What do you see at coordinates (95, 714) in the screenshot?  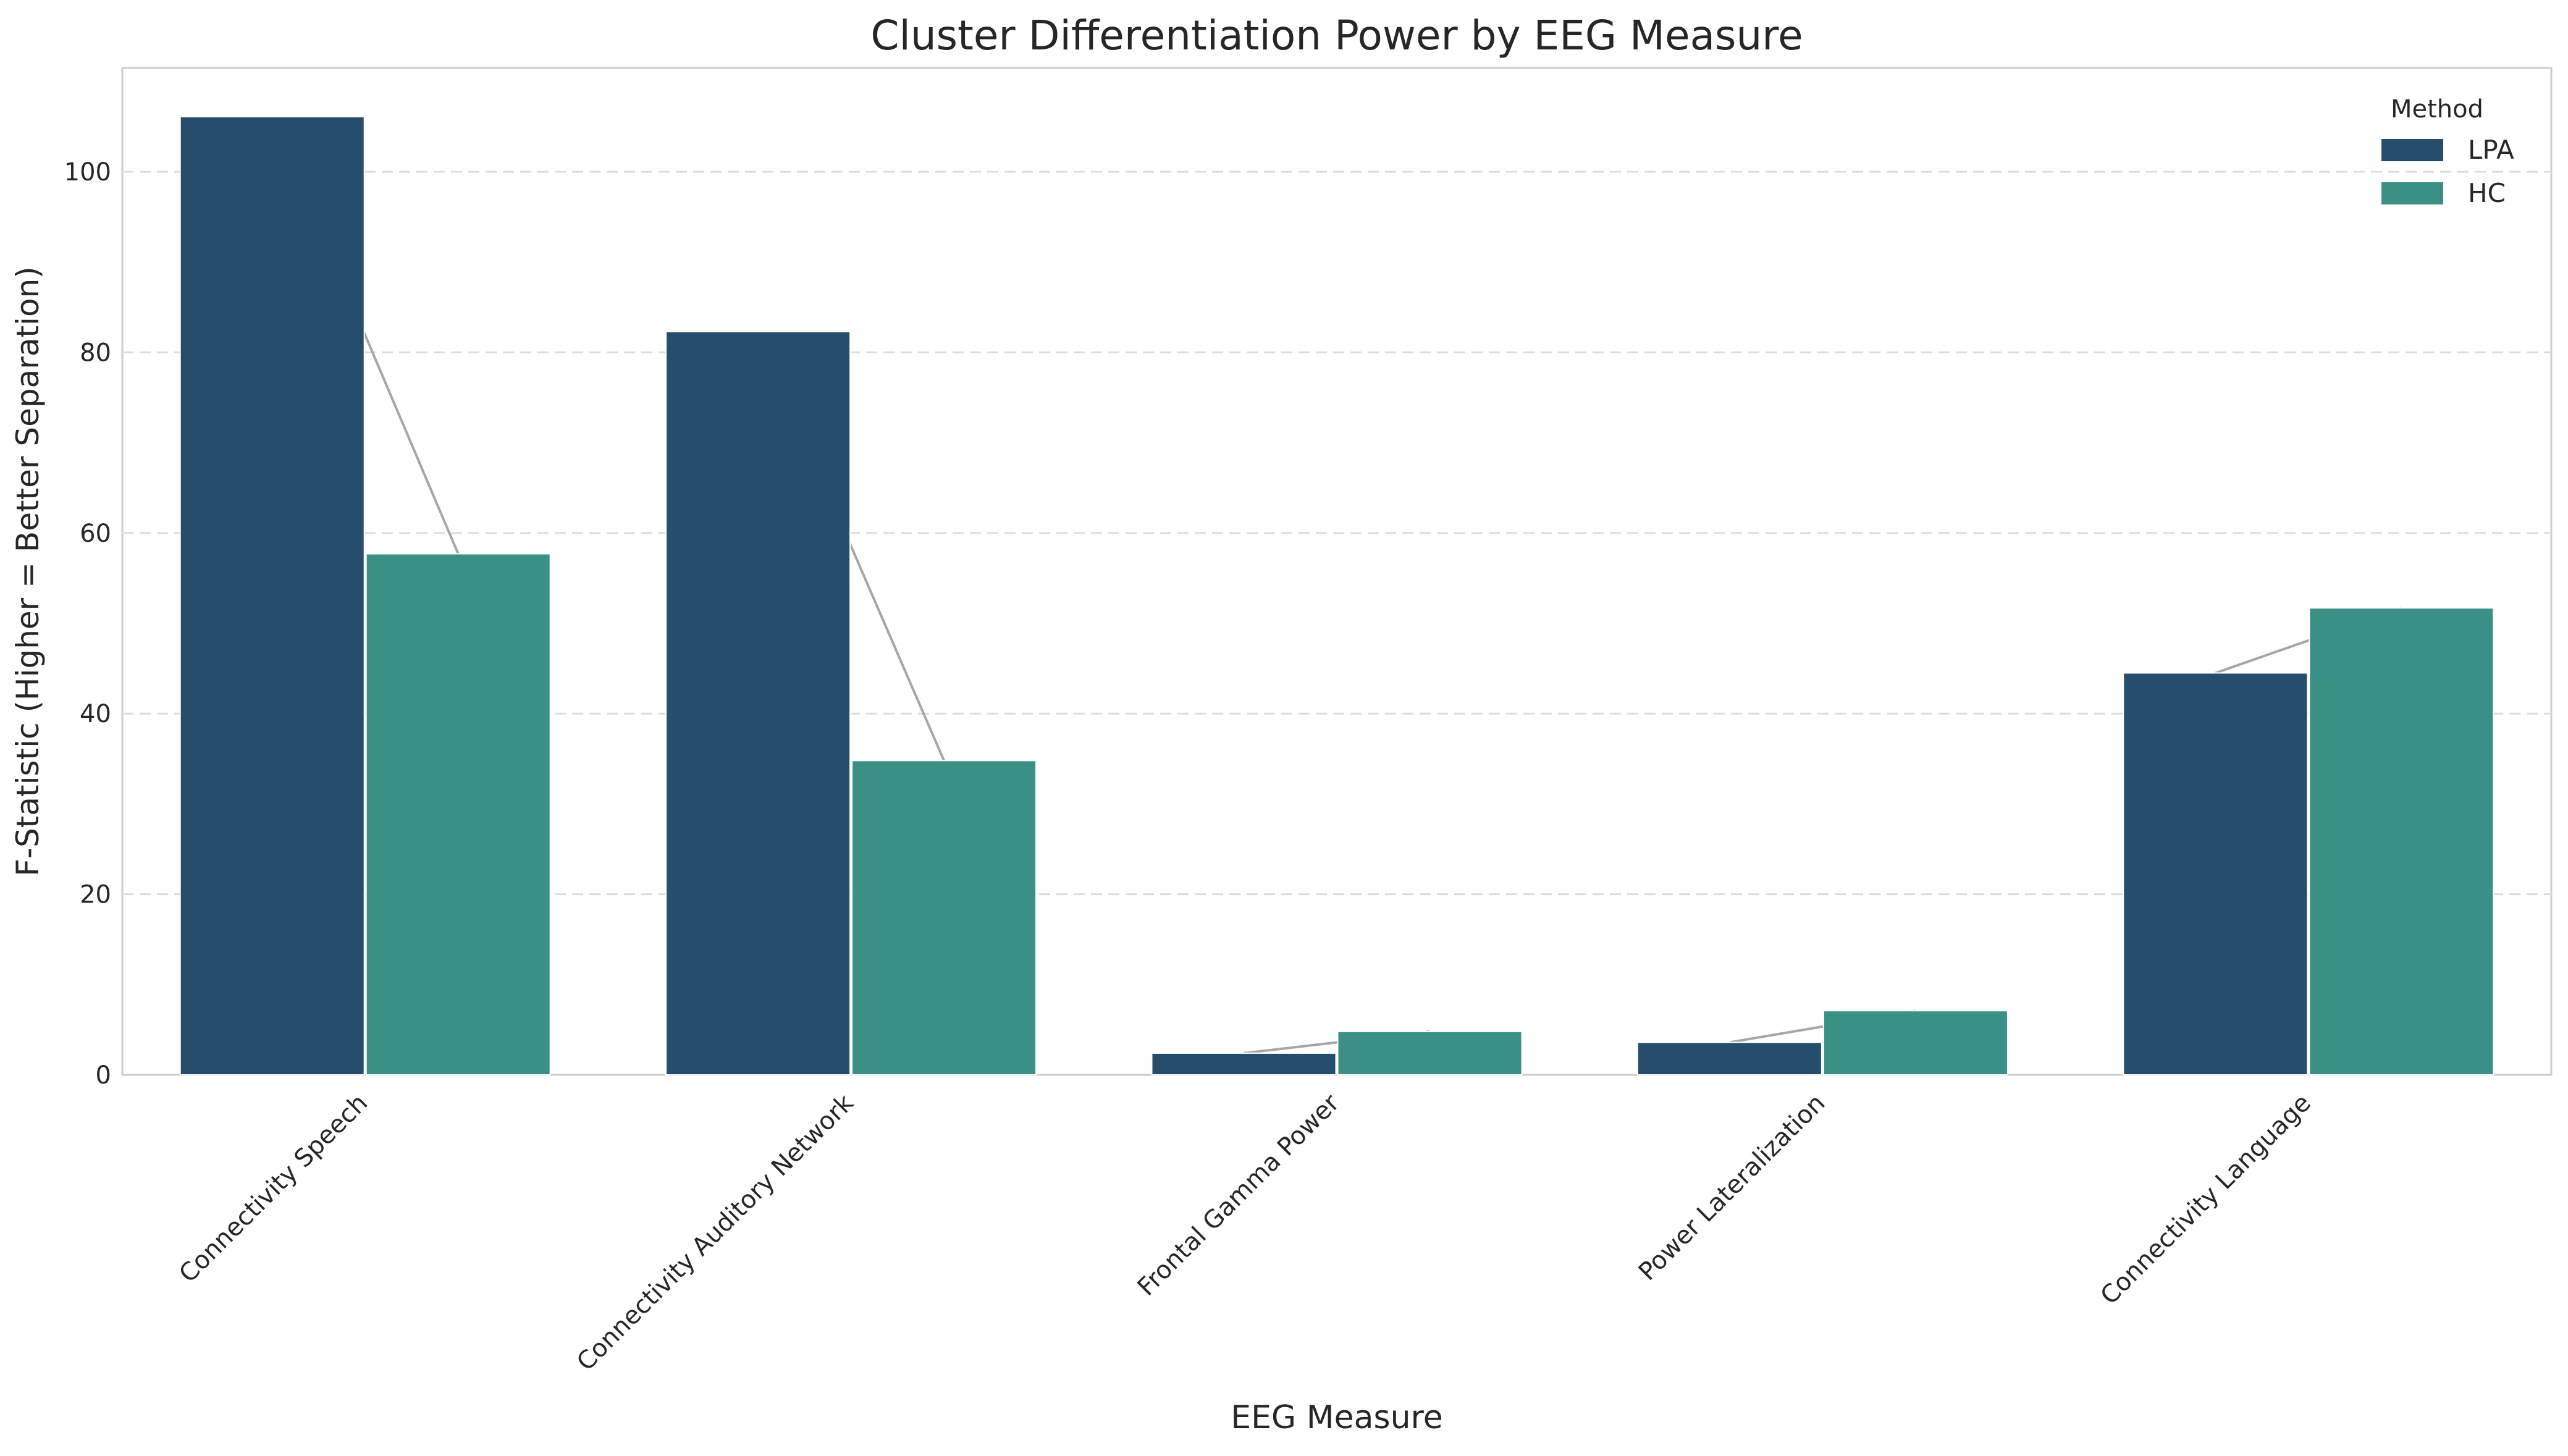 I see `y-tick-label: 40` at bounding box center [95, 714].